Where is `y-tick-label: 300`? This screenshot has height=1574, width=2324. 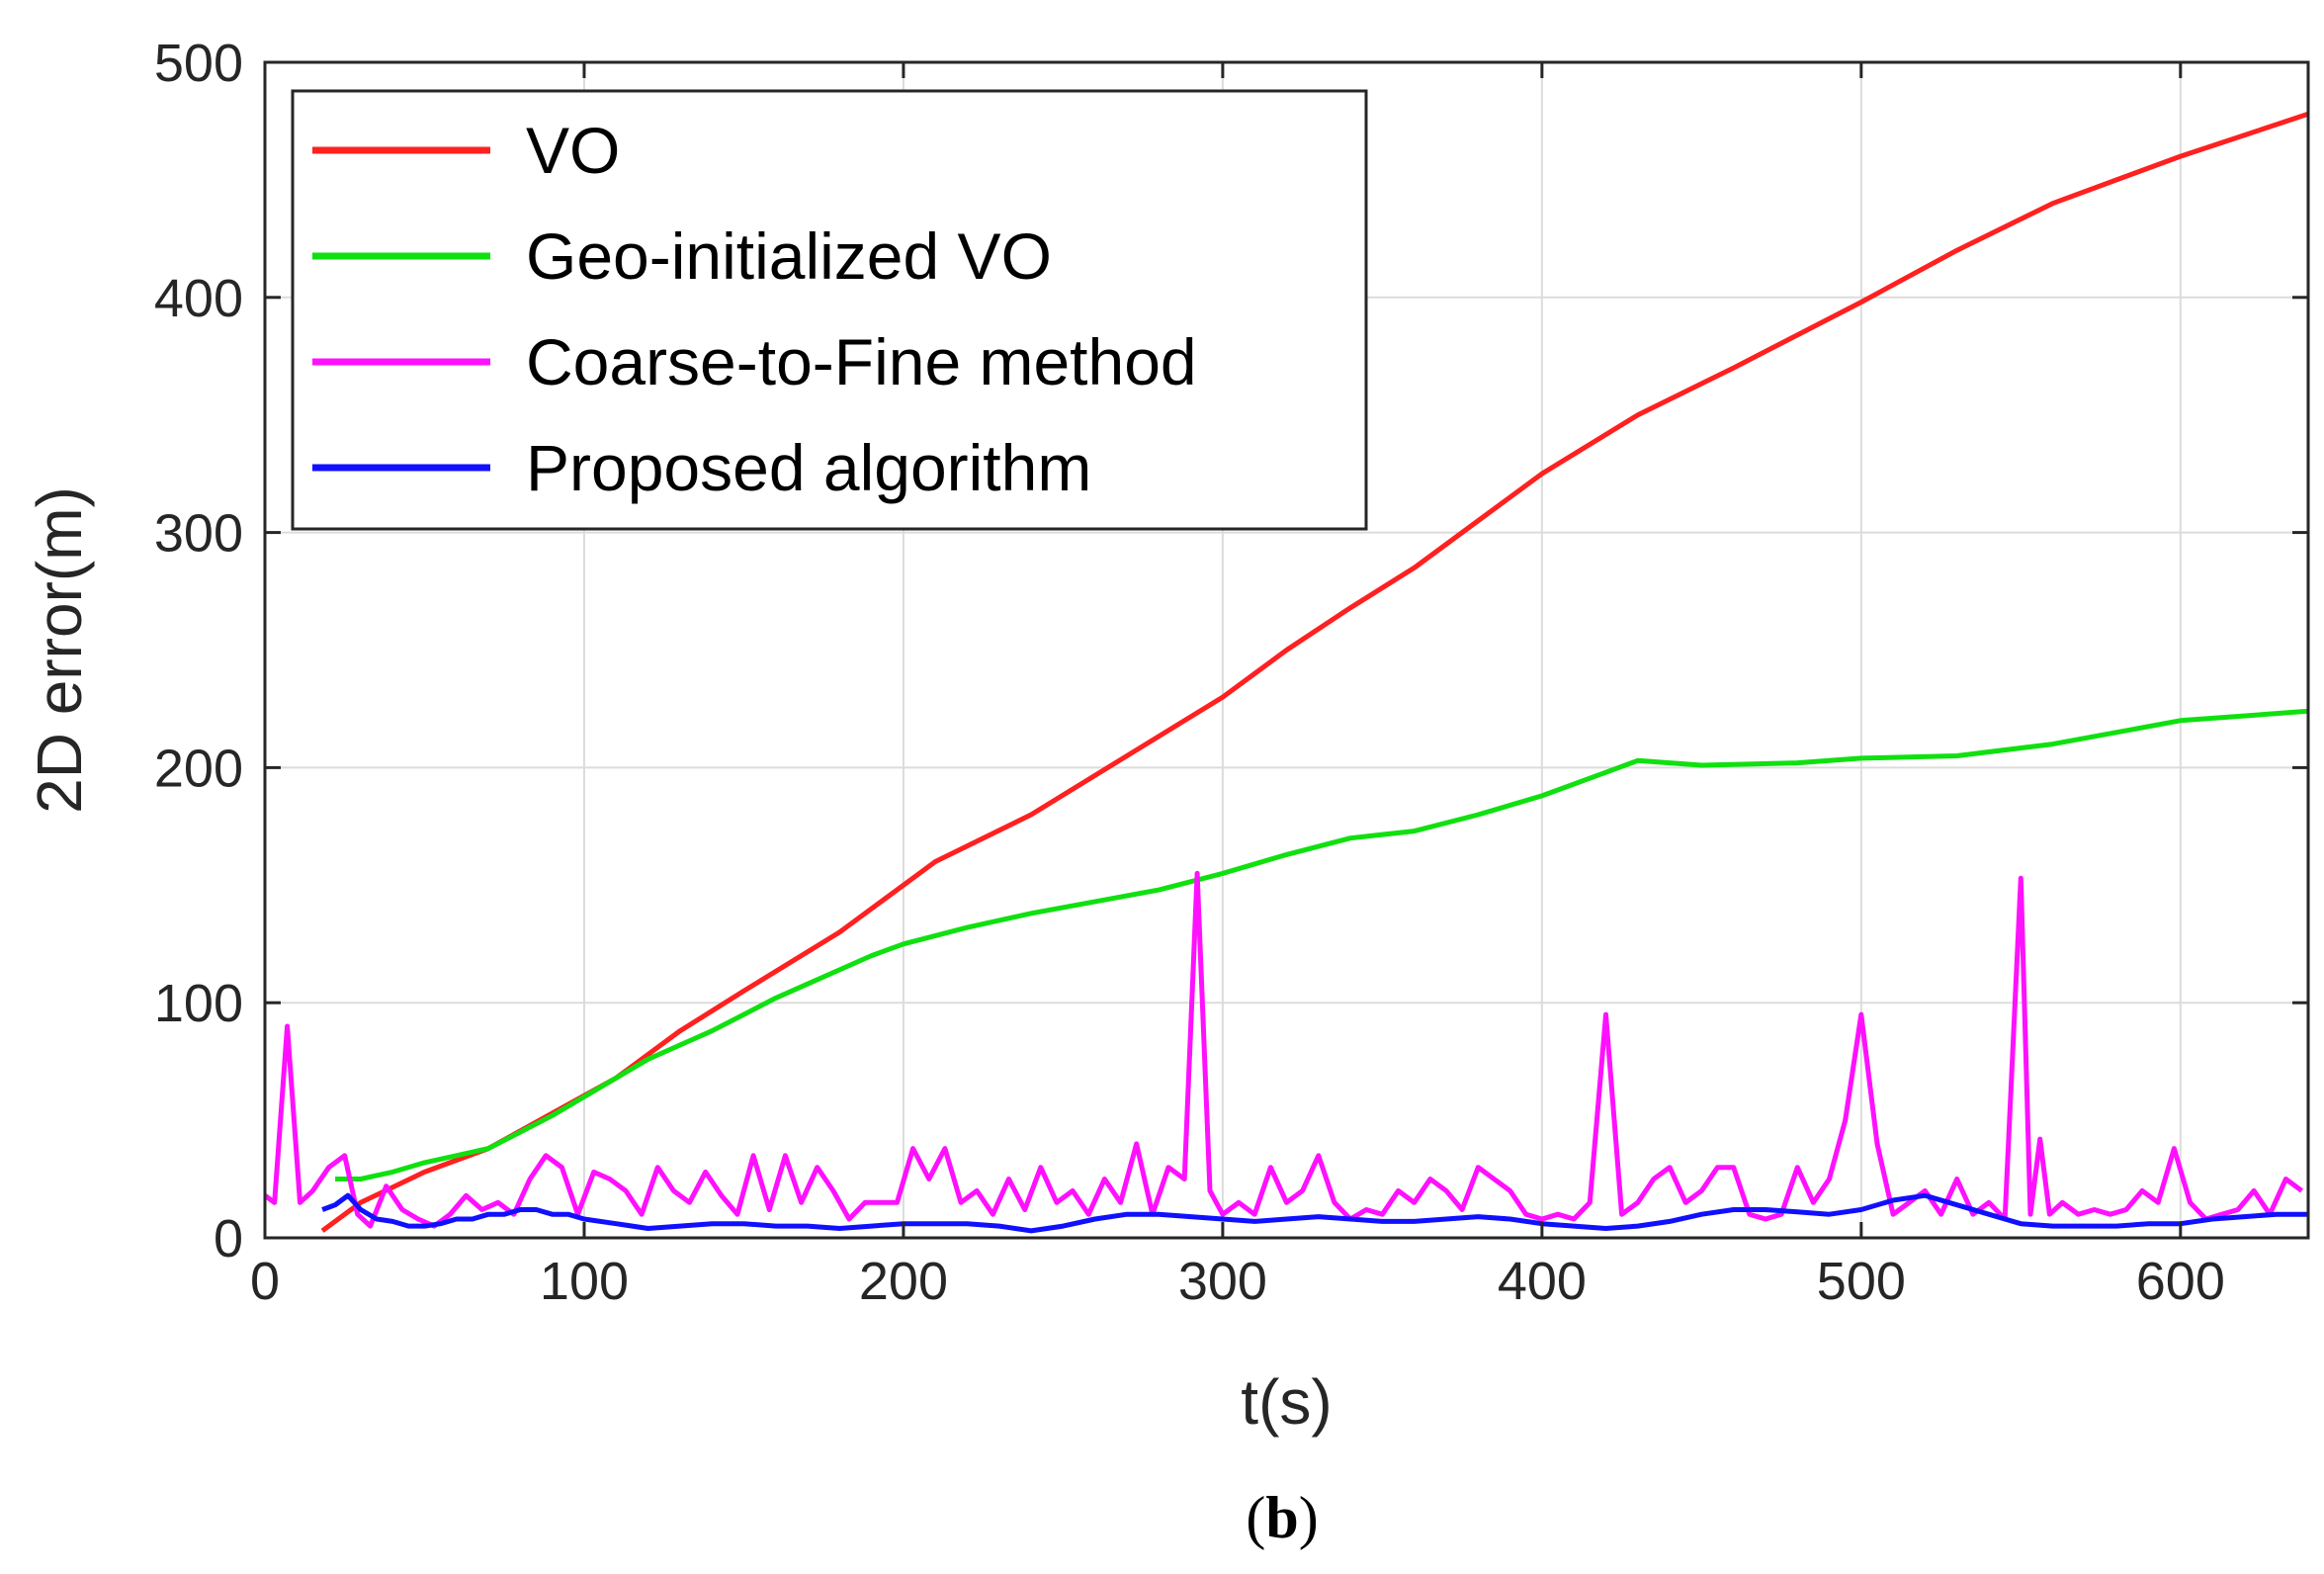
y-tick-label: 300 is located at coordinates (198, 534).